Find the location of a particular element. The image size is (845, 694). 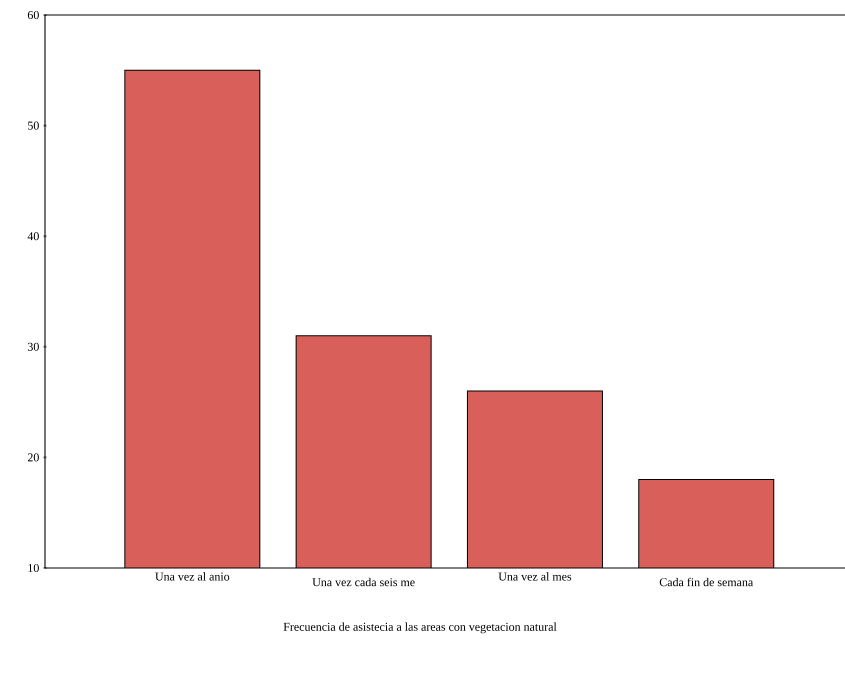

y-tick-label: 60 is located at coordinates (33, 15).